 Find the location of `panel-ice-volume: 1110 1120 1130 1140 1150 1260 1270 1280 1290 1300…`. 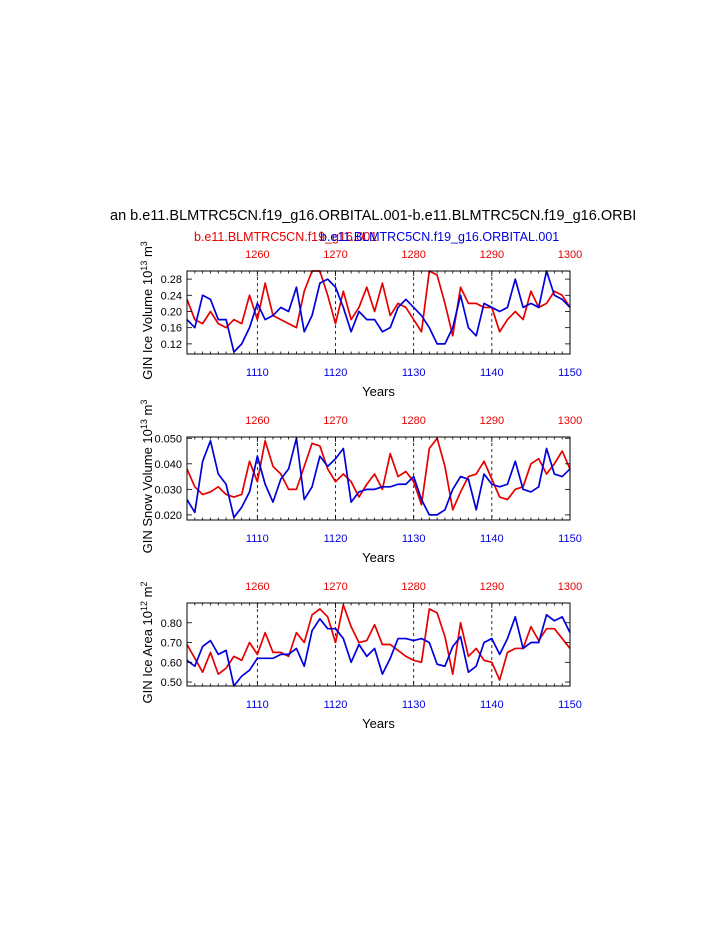

panel-ice-volume: 1110 1120 1130 1140 1150 1260 1270 1280 1290 1300… is located at coordinates (360, 320).